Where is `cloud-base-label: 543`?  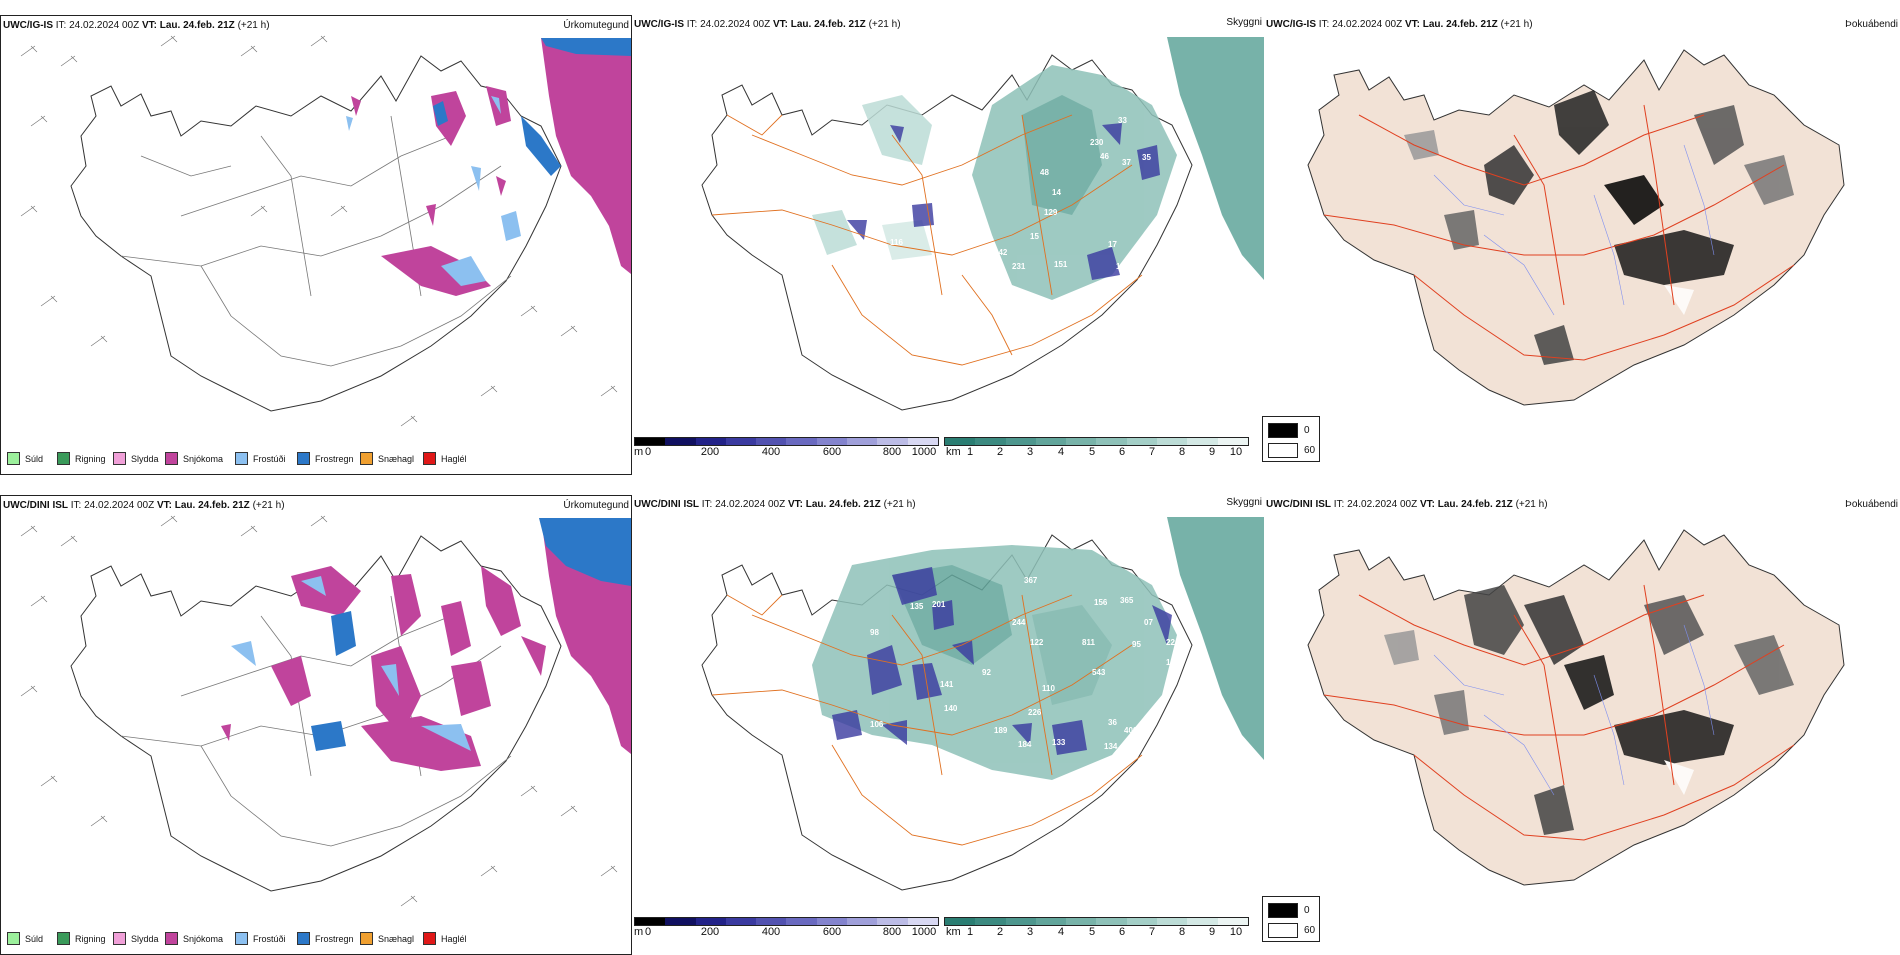
cloud-base-label: 543 is located at coordinates (1099, 672).